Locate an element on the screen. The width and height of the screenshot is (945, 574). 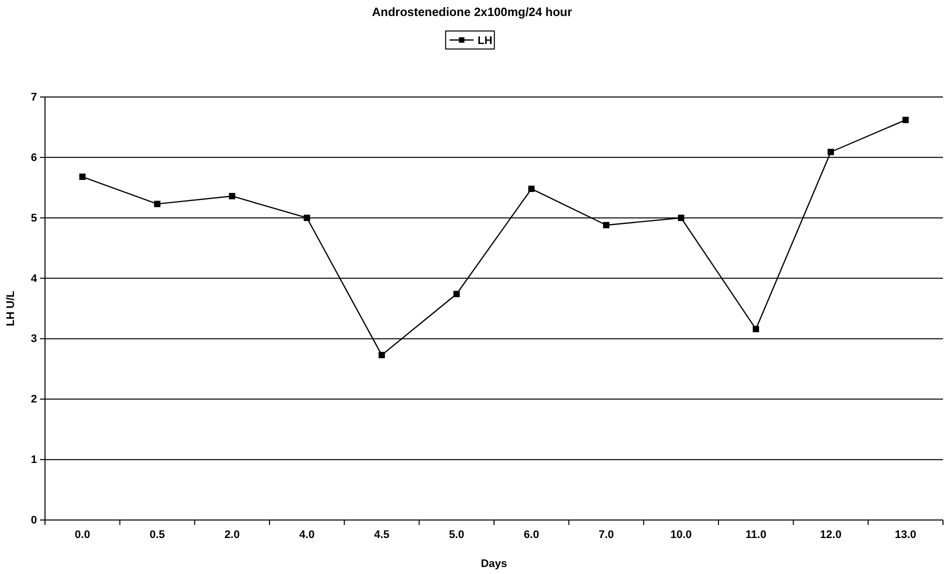
legend-label: LH is located at coordinates (485, 41).